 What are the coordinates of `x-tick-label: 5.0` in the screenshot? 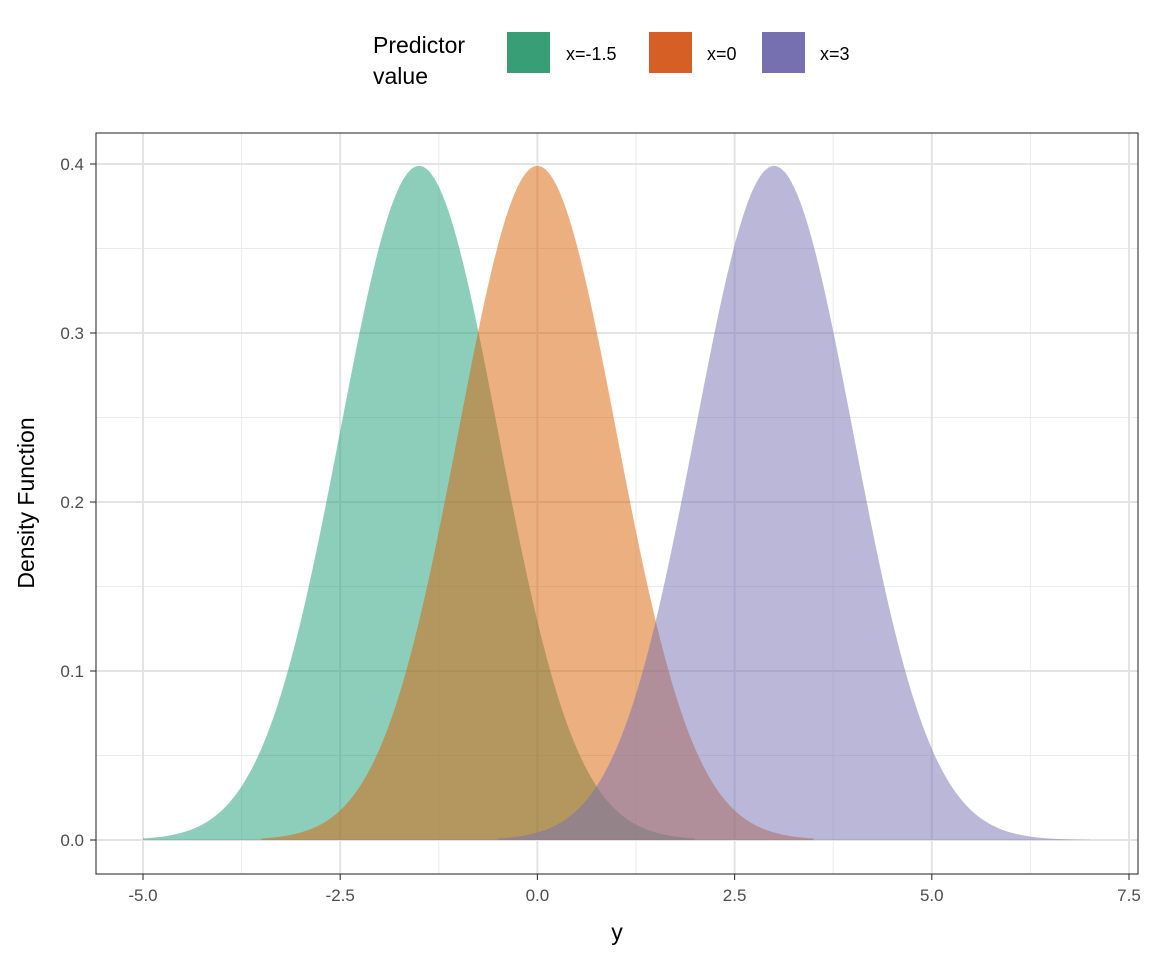 It's located at (932, 895).